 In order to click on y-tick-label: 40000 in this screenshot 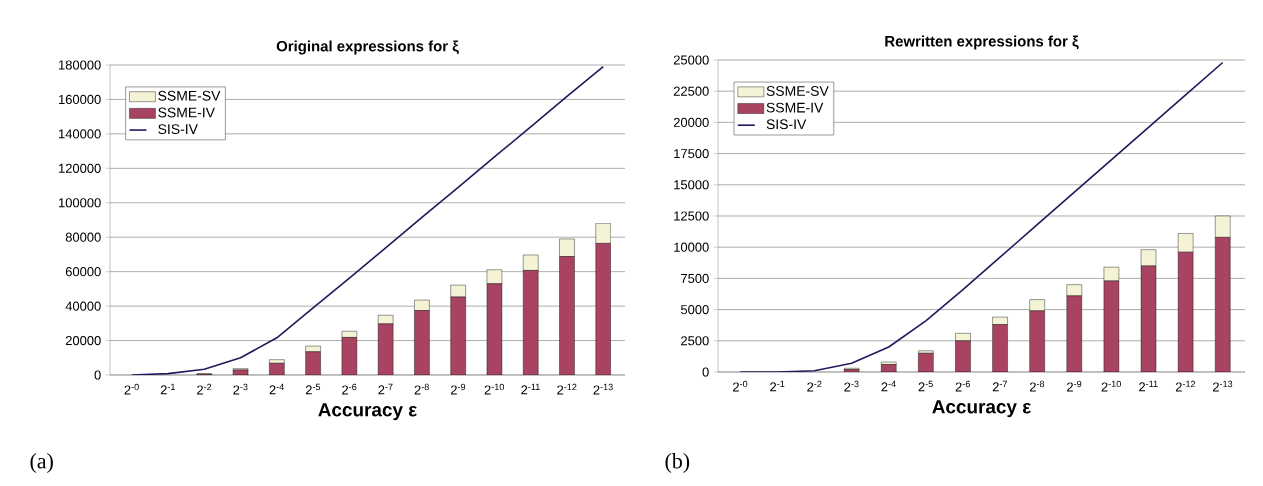, I will do `click(83, 306)`.